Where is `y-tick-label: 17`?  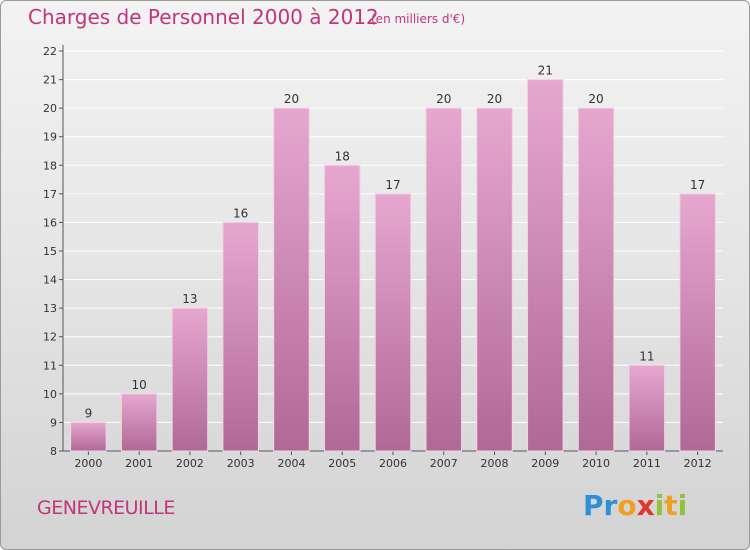 y-tick-label: 17 is located at coordinates (50, 194).